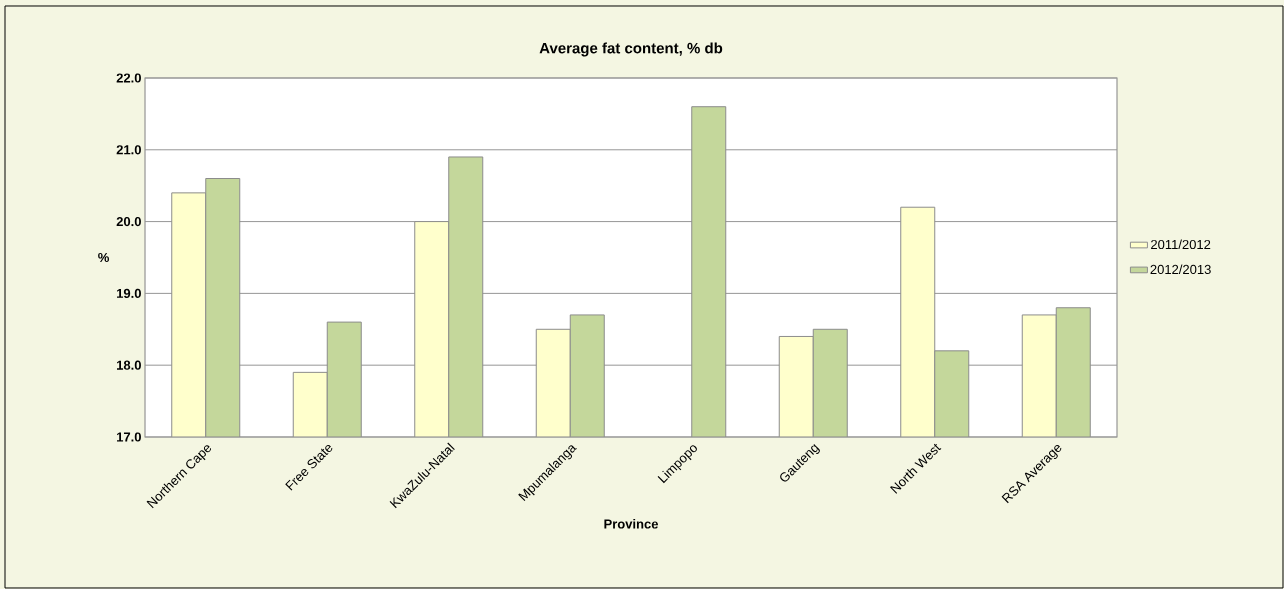  I want to click on y-tick-label: 18.0, so click(129, 365).